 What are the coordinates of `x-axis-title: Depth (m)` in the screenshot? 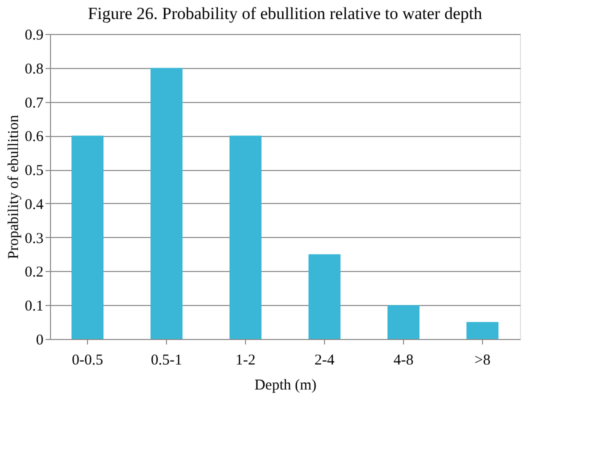 It's located at (285, 386).